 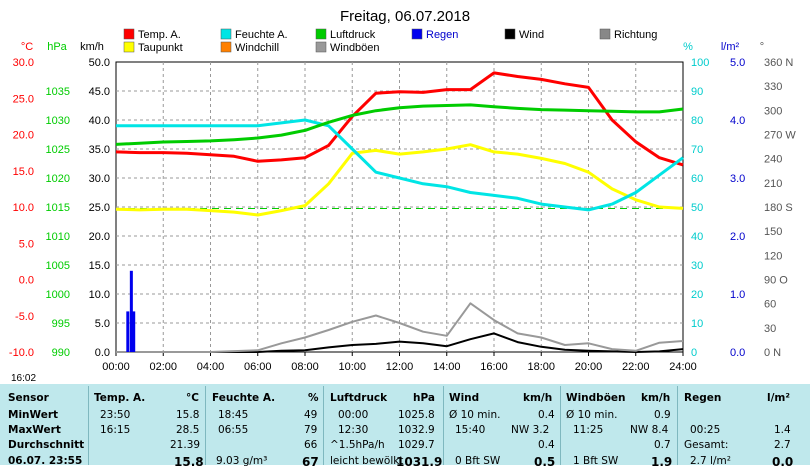 What do you see at coordinates (313, 398) in the screenshot?
I see `header-humidity-unit: %` at bounding box center [313, 398].